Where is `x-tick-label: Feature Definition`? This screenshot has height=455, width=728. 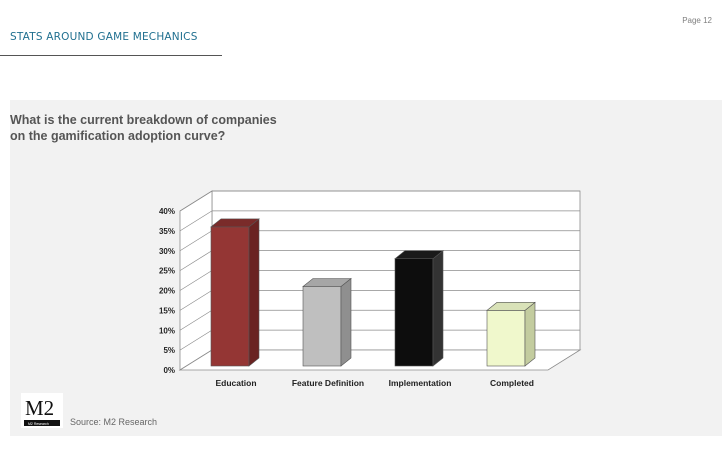
x-tick-label: Feature Definition is located at coordinates (328, 383).